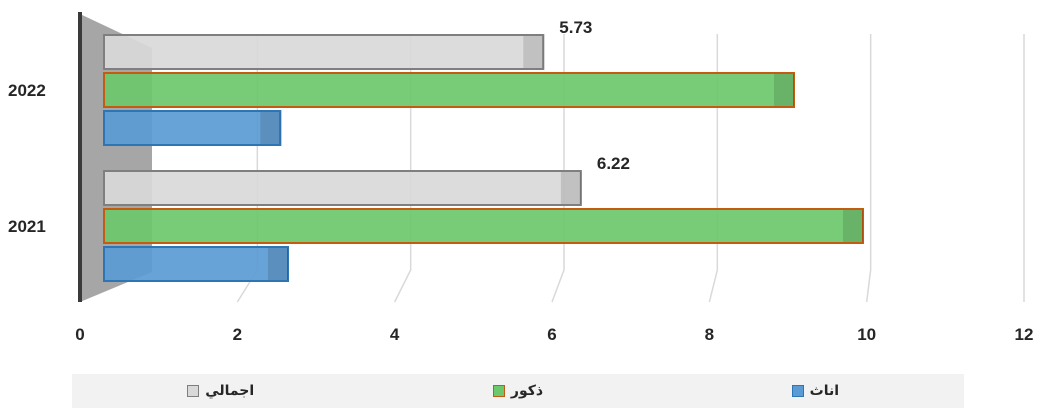  Describe the element at coordinates (27, 90) in the screenshot. I see `category-label: 2022` at that location.